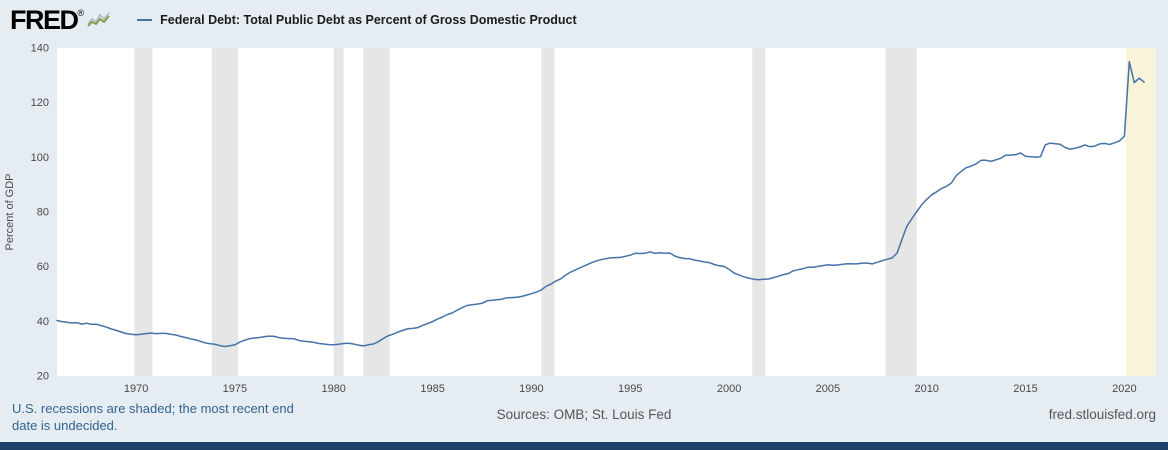 The width and height of the screenshot is (1168, 450). I want to click on y-tick-label: 20, so click(43, 377).